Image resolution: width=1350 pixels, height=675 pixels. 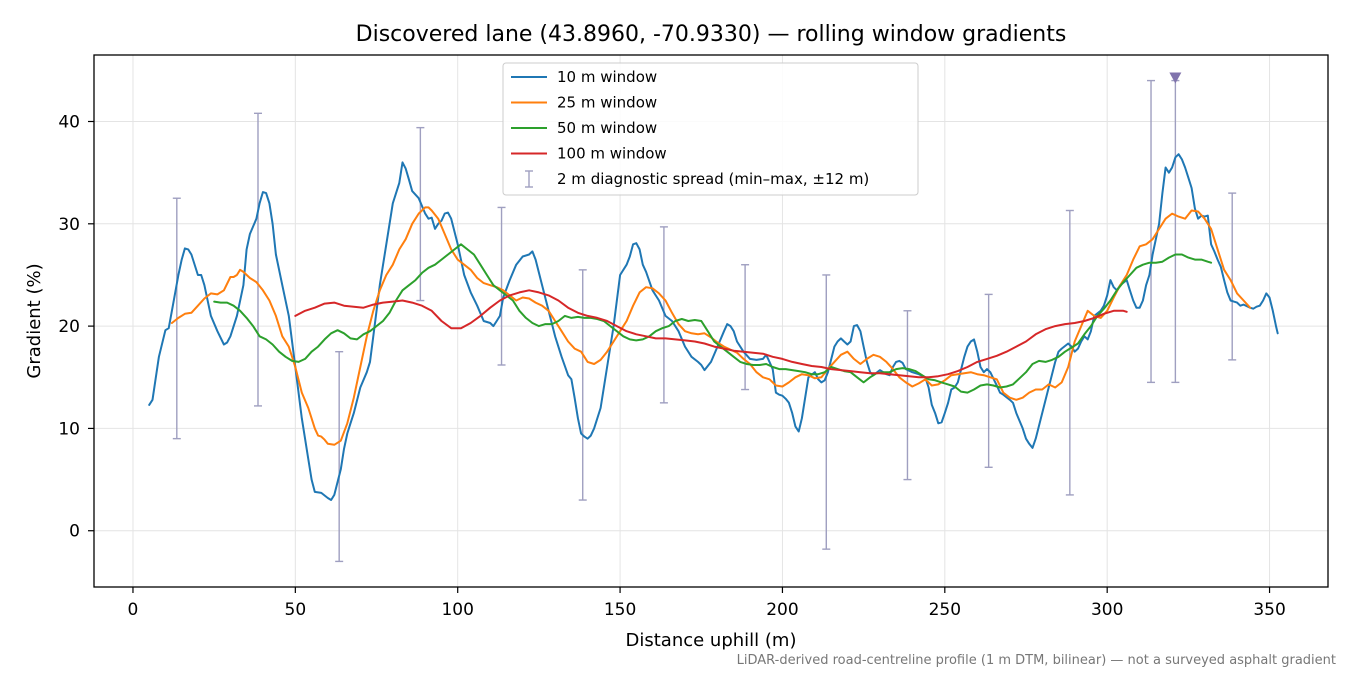 I want to click on x-tick-label: 350, so click(x=1269, y=610).